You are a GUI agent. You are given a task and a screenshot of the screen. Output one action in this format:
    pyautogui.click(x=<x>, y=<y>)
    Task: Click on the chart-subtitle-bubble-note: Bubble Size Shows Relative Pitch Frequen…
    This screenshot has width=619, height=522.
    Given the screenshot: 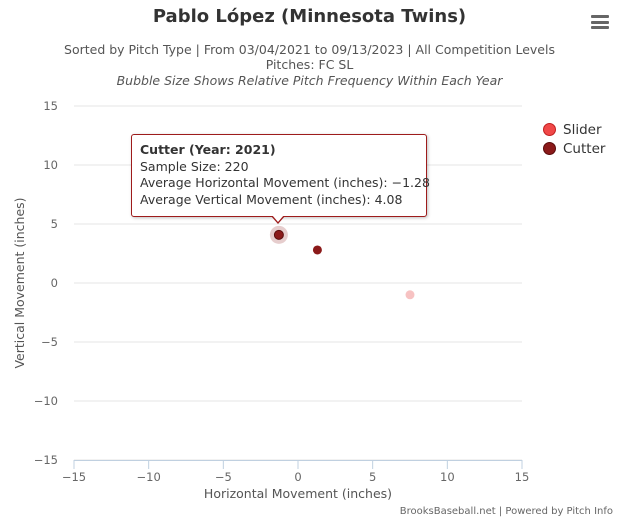 What is the action you would take?
    pyautogui.click(x=309, y=80)
    